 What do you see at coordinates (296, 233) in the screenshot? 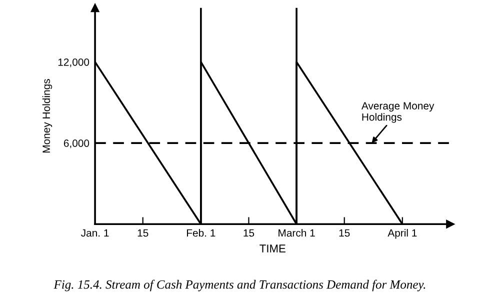
I see `x-tick-label: March 1` at bounding box center [296, 233].